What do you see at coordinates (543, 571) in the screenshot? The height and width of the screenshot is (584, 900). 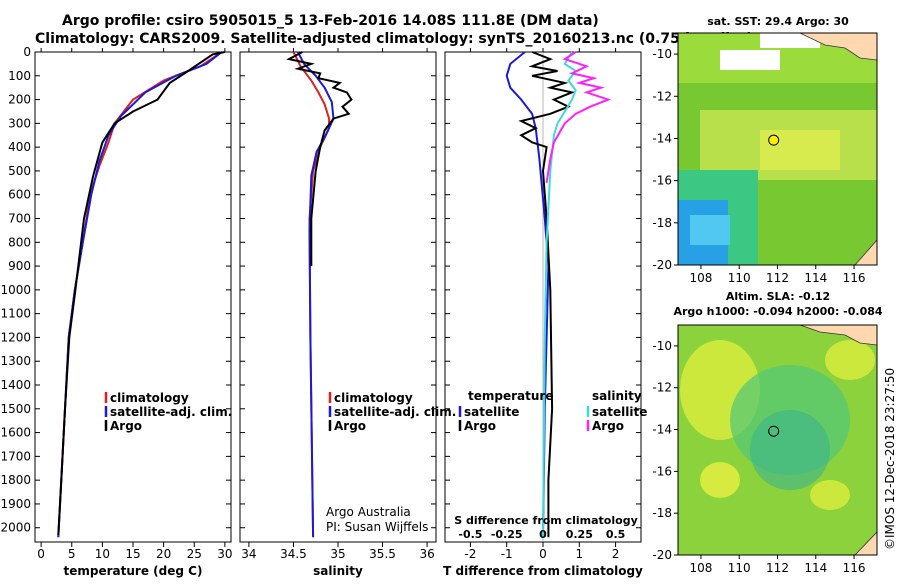 I see `difference-xlabel: T difference from climatology` at bounding box center [543, 571].